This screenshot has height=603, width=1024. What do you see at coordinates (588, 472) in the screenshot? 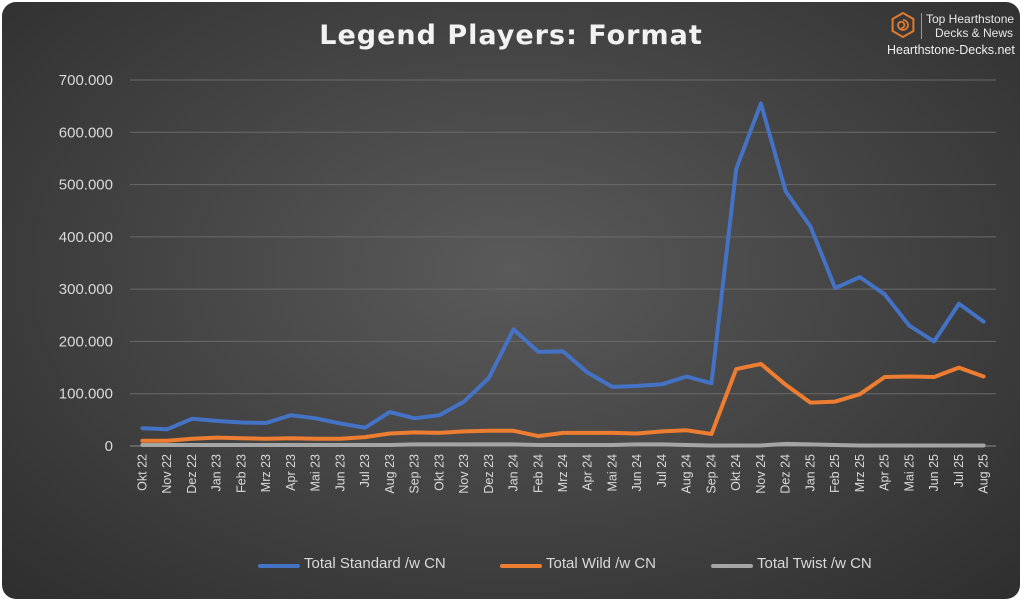
I see `x-tick-label: Apr 24` at bounding box center [588, 472].